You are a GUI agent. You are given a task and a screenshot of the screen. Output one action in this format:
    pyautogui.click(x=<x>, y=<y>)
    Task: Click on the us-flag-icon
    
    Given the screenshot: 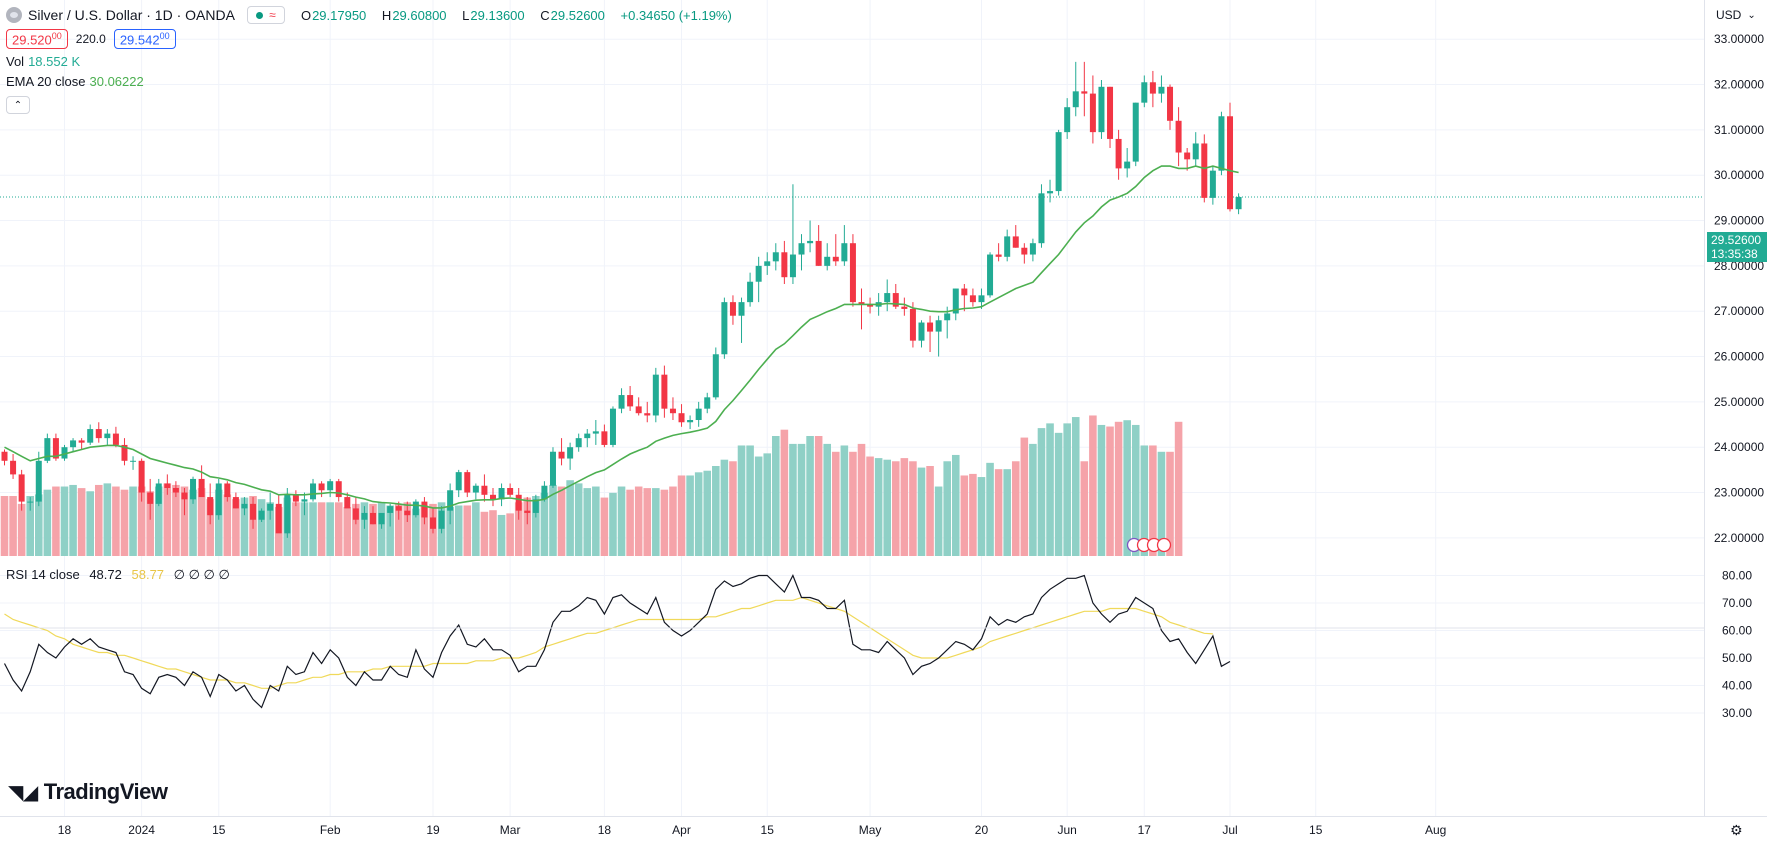 What is the action you would take?
    pyautogui.click(x=1164, y=545)
    